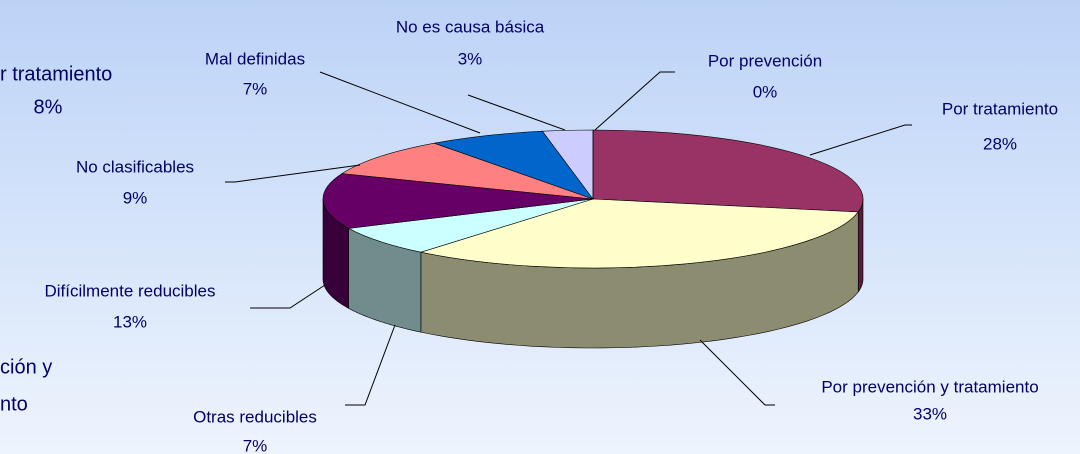  What do you see at coordinates (765, 60) in the screenshot?
I see `slice-label: Por prevención` at bounding box center [765, 60].